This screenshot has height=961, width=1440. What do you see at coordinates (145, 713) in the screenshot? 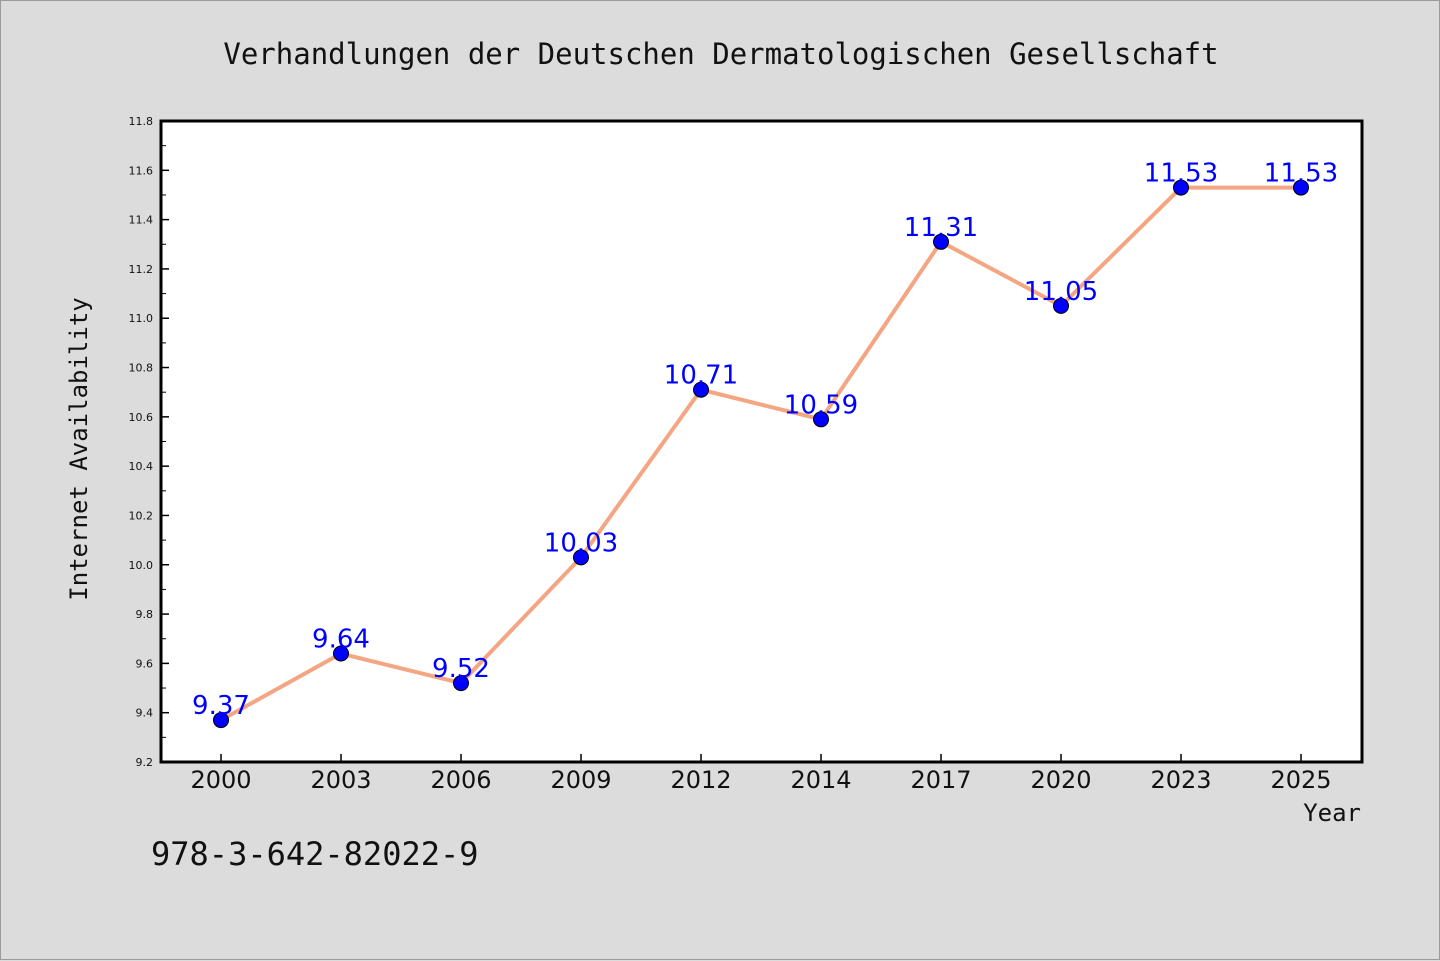
I see `y-tick-label: 9.4` at bounding box center [145, 713].